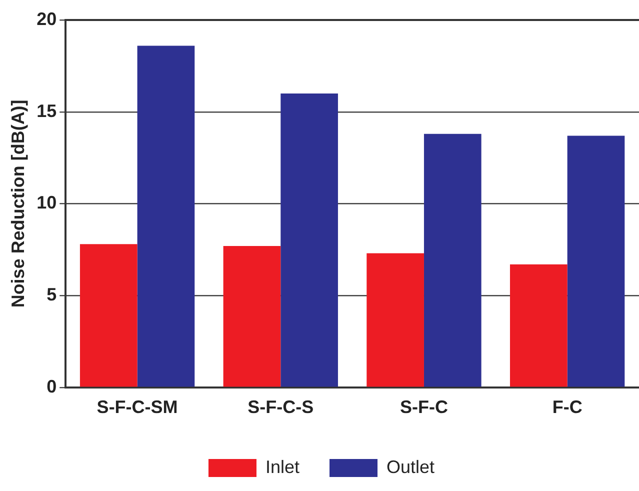 The height and width of the screenshot is (491, 639). I want to click on y-tick-label: 10, so click(46, 202).